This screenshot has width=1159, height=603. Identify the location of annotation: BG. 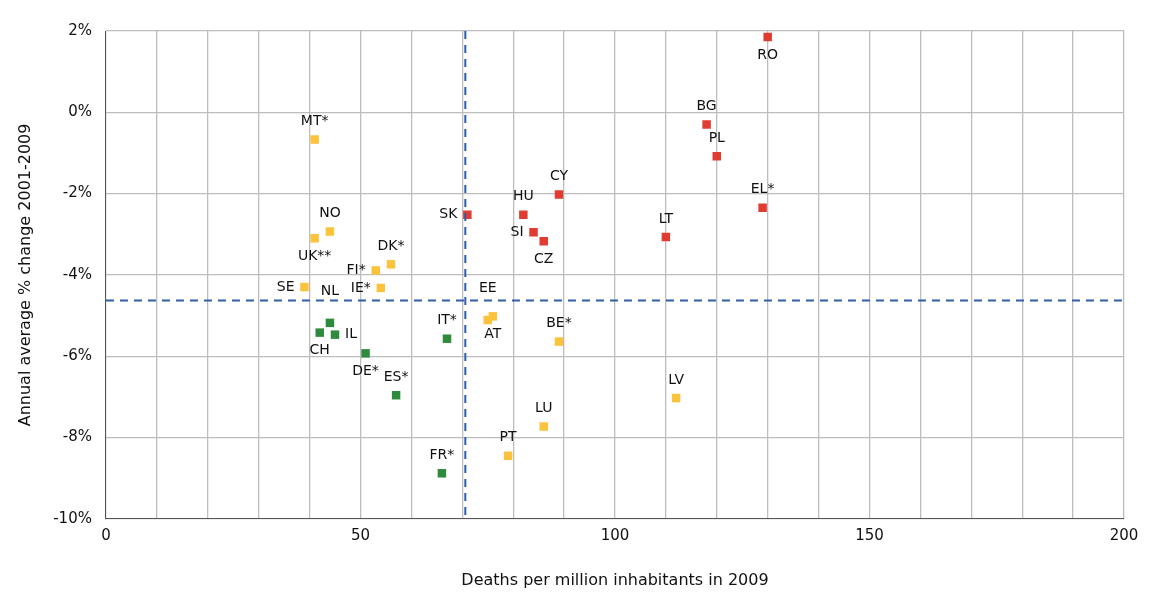
(706, 105).